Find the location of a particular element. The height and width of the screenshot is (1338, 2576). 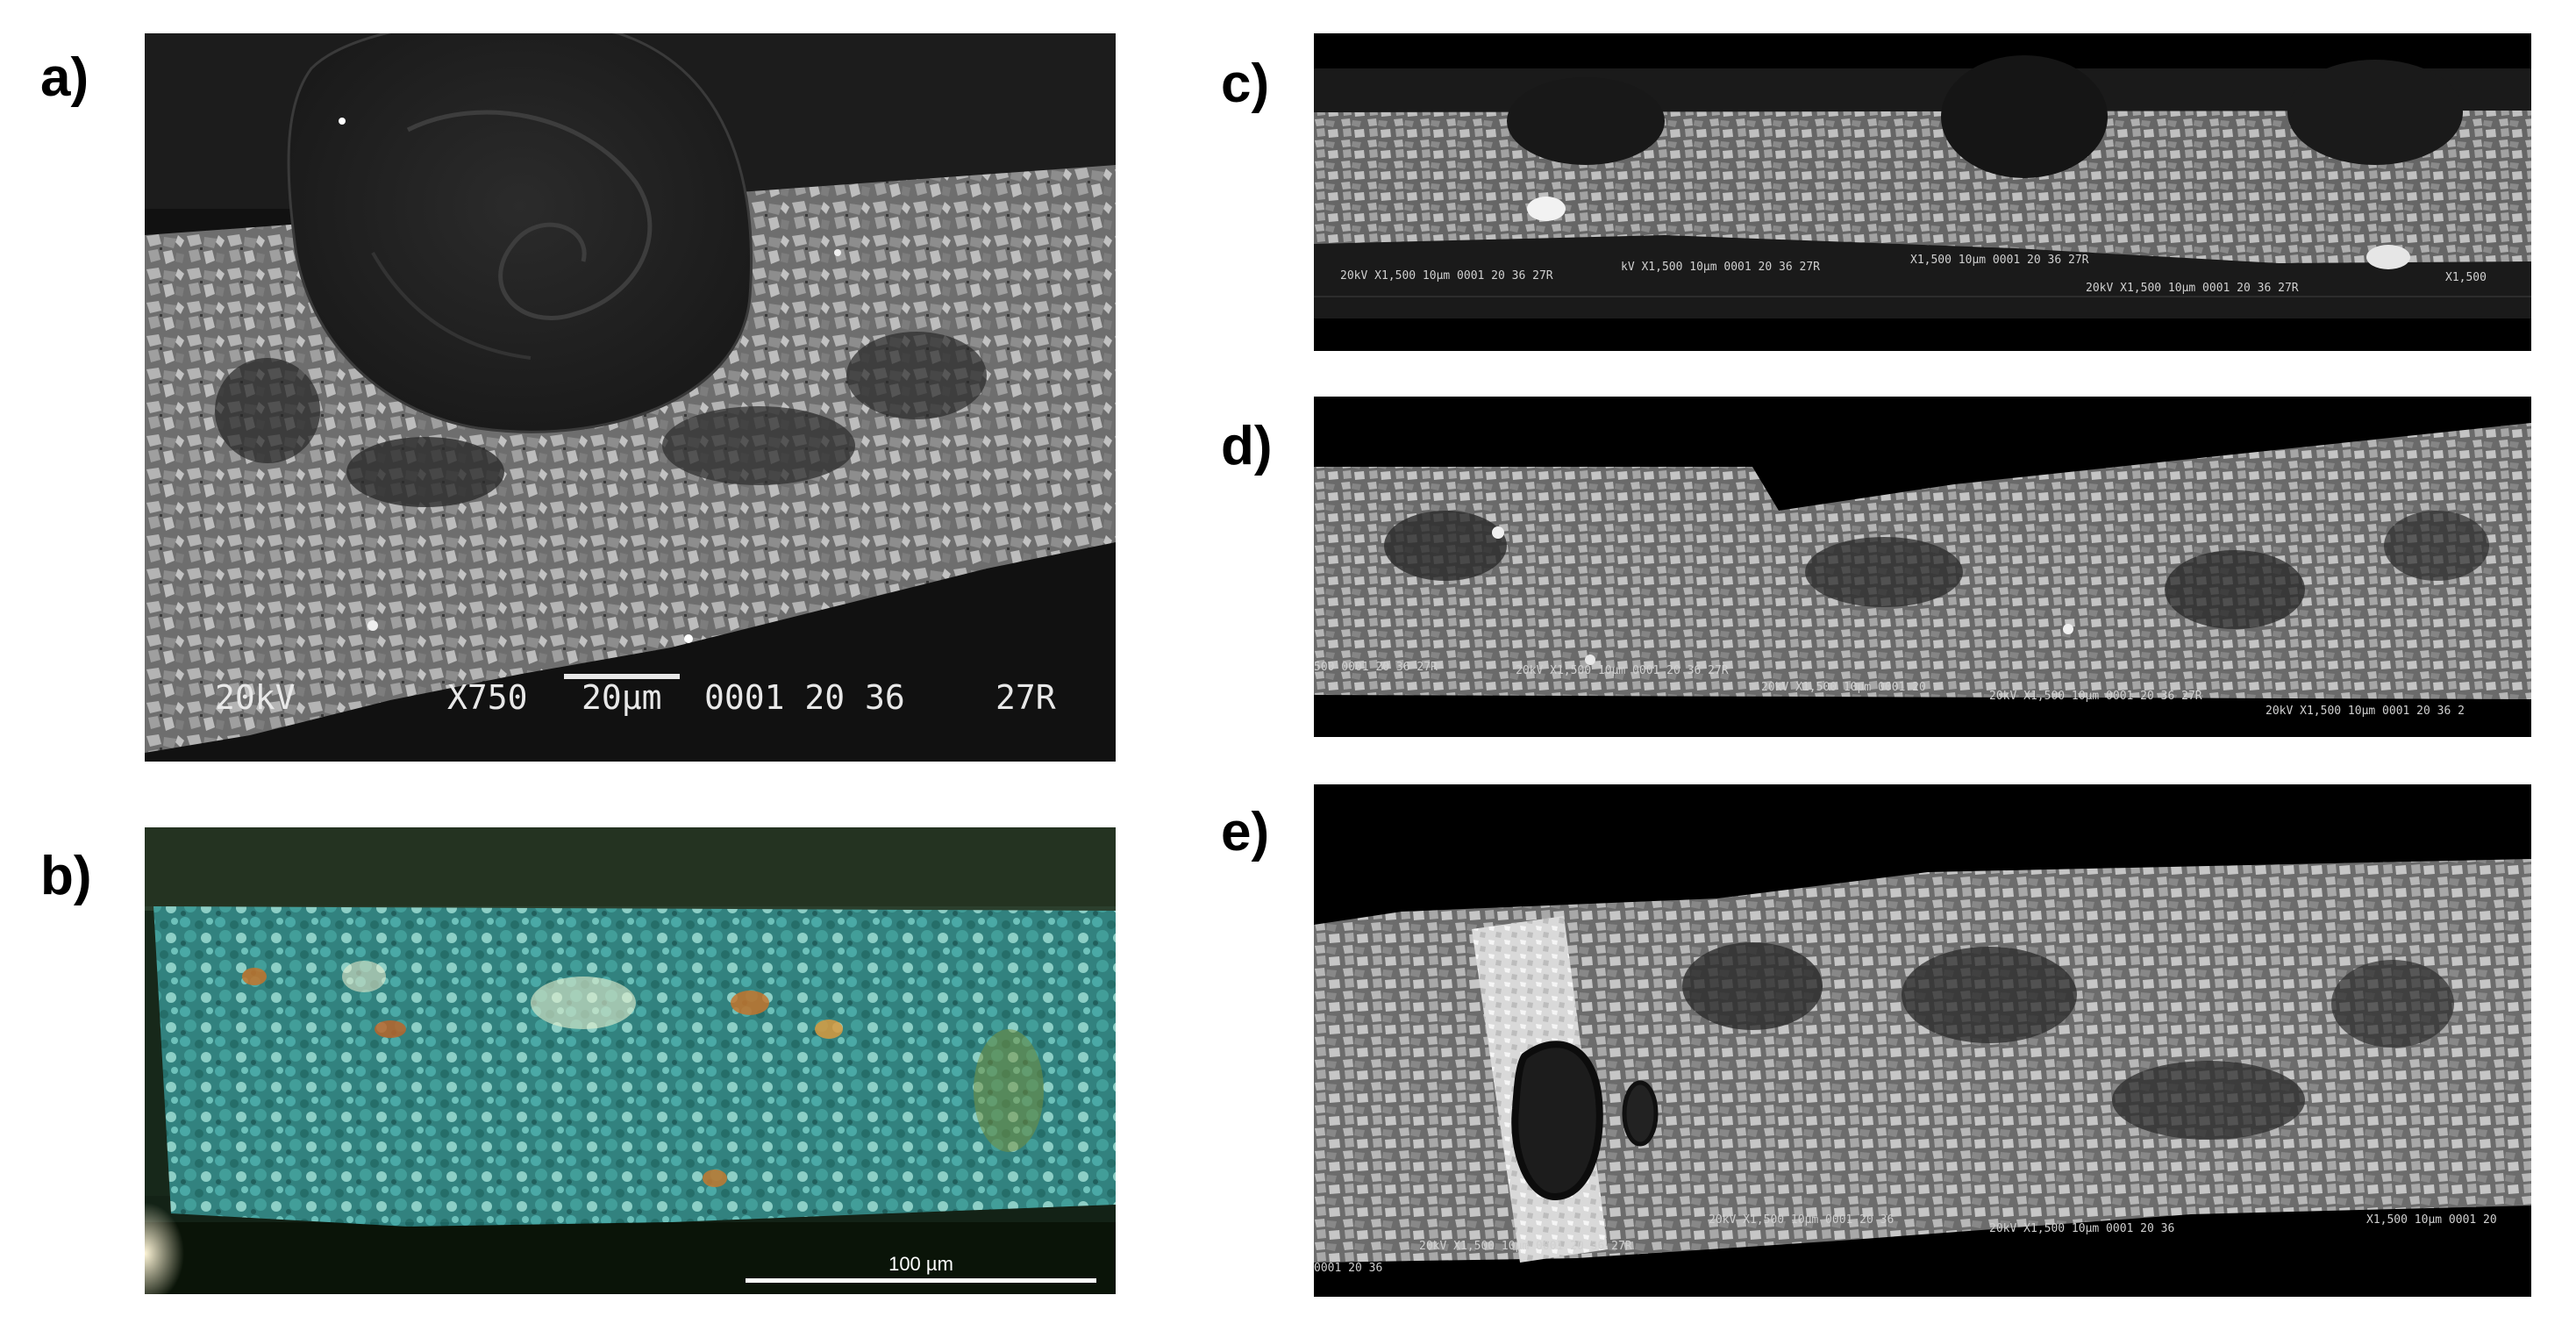

sem-a-kv: 20kV is located at coordinates (255, 697).